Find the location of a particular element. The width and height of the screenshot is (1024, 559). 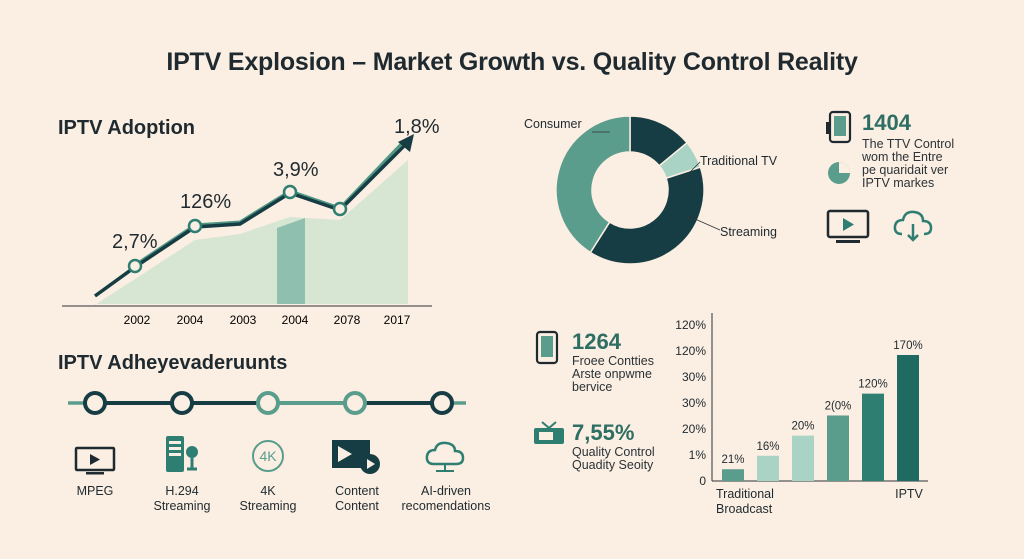

stat-mid1-number: 1264 is located at coordinates (596, 341).